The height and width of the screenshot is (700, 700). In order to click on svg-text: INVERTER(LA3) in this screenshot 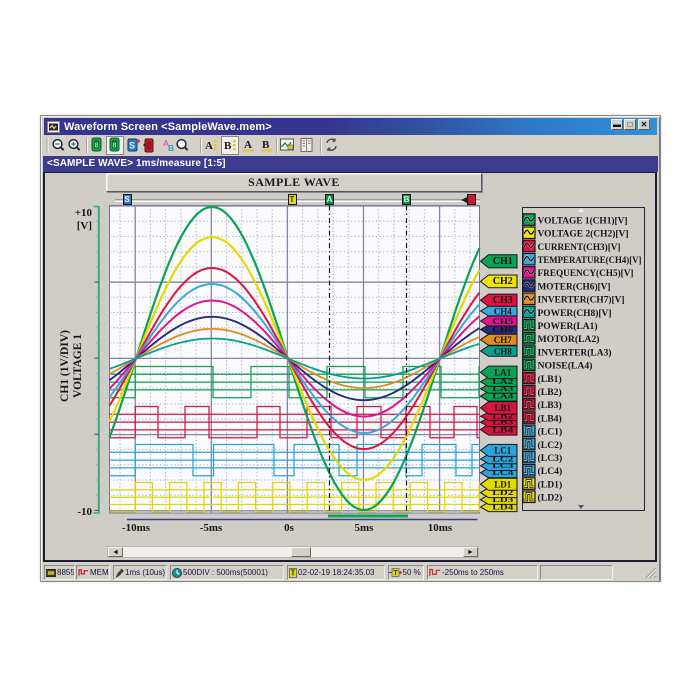, I will do `click(575, 352)`.